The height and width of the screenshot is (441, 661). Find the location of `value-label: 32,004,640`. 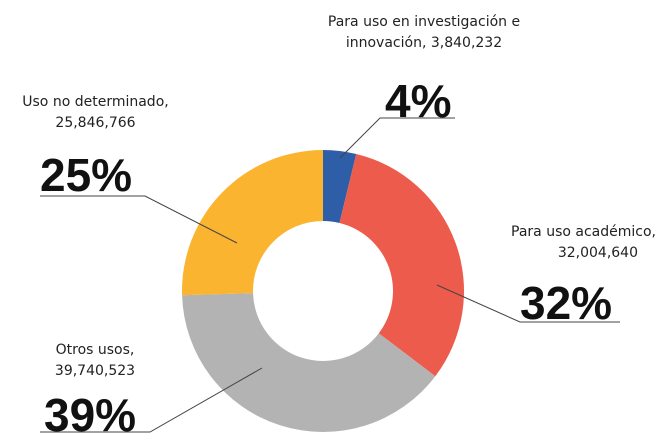

value-label: 32,004,640 is located at coordinates (597, 253).